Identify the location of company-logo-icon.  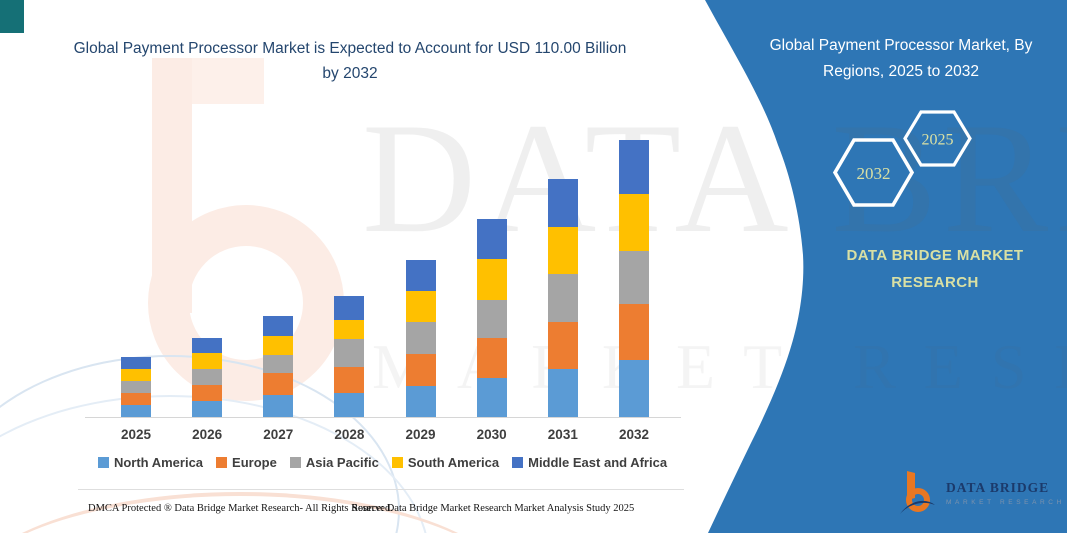
(917, 492).